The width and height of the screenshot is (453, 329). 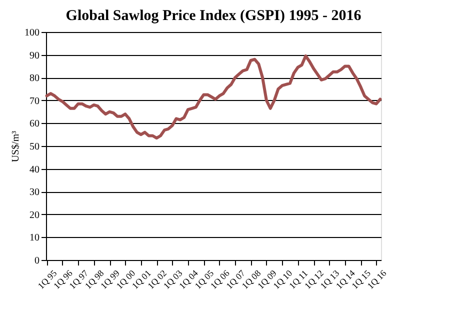 I want to click on y-tick-label: 50, so click(x=35, y=147).